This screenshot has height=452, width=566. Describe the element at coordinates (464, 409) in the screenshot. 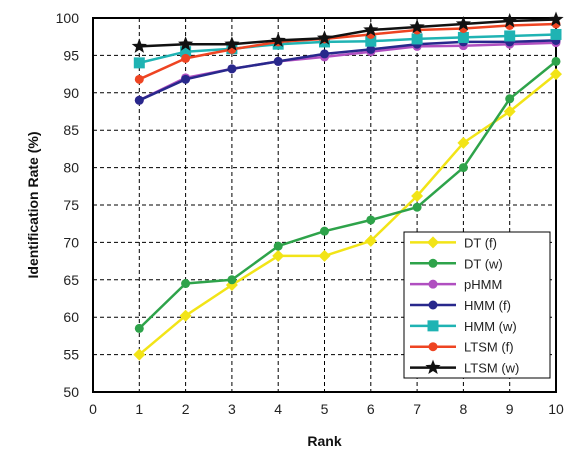

I see `x-tick-label: 8` at that location.